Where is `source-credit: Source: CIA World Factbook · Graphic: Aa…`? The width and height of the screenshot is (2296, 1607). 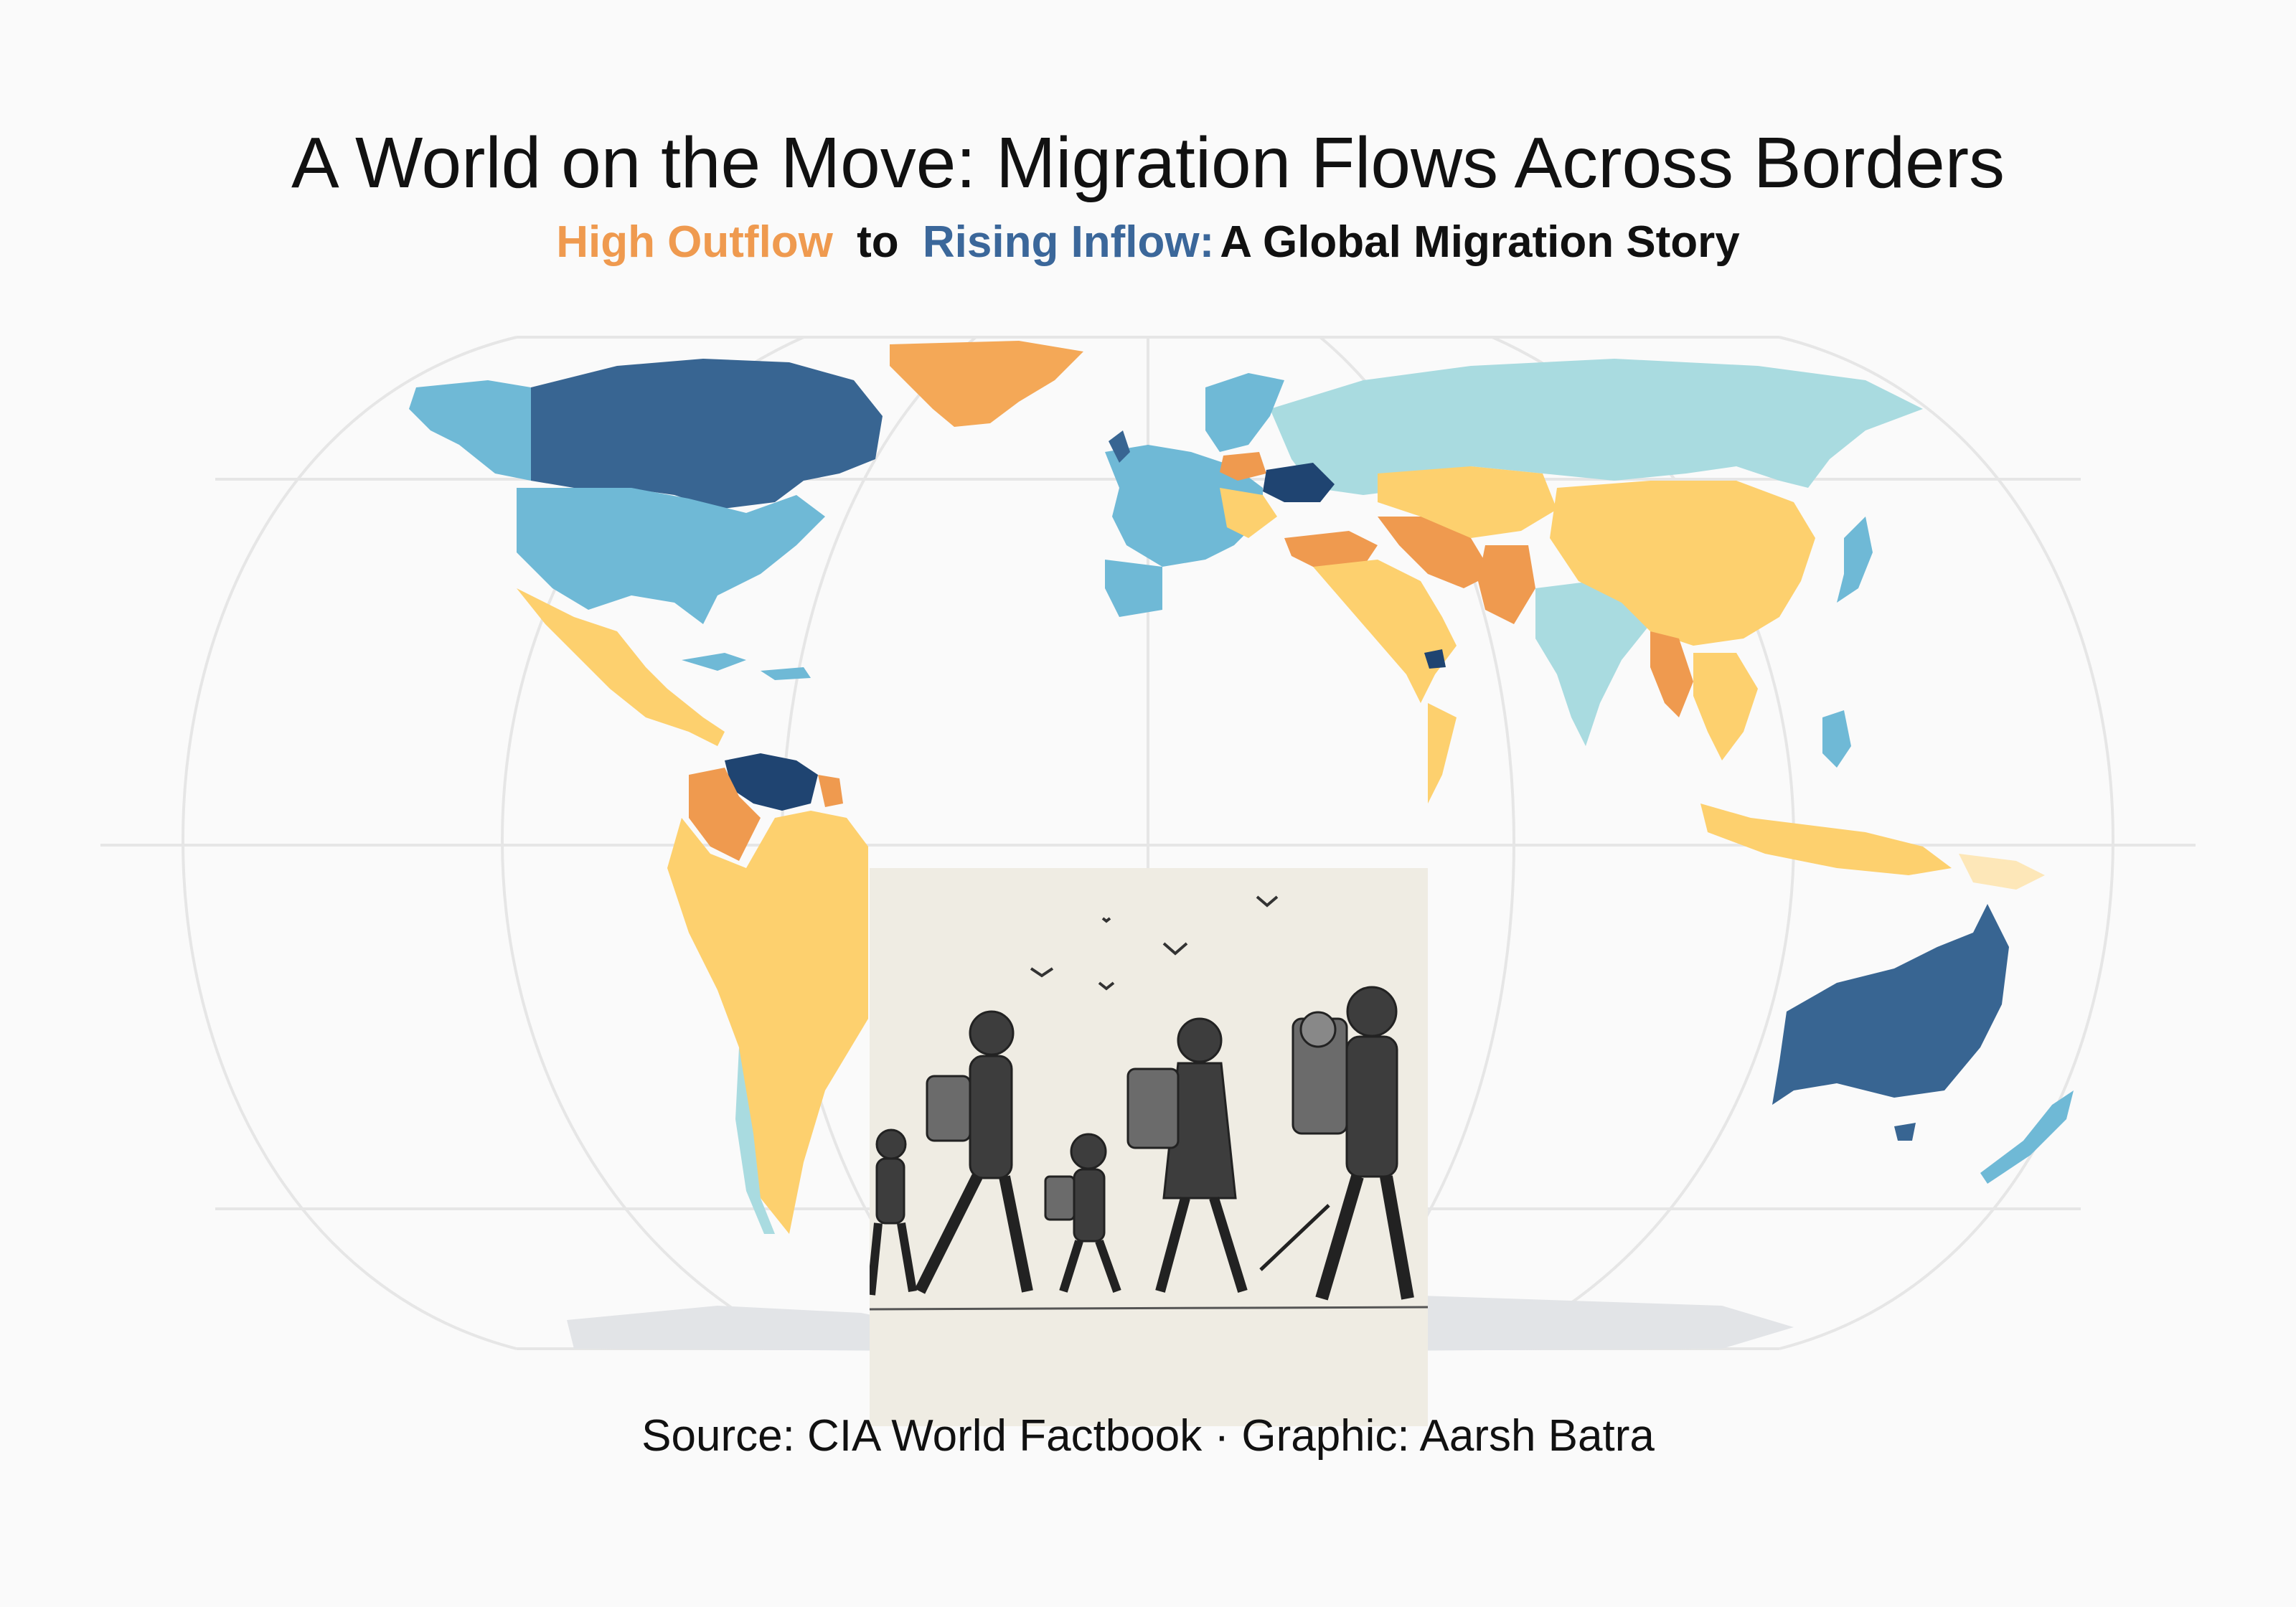
source-credit: Source: CIA World Factbook · Graphic: Aa… is located at coordinates (1148, 1436).